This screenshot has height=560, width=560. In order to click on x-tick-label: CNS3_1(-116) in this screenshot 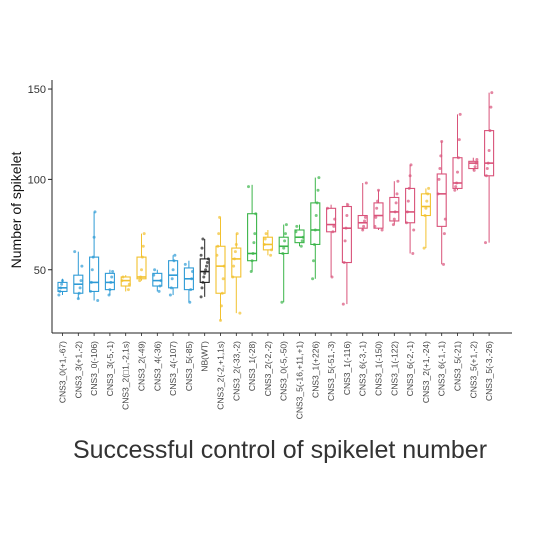, I will do `click(347, 368)`.